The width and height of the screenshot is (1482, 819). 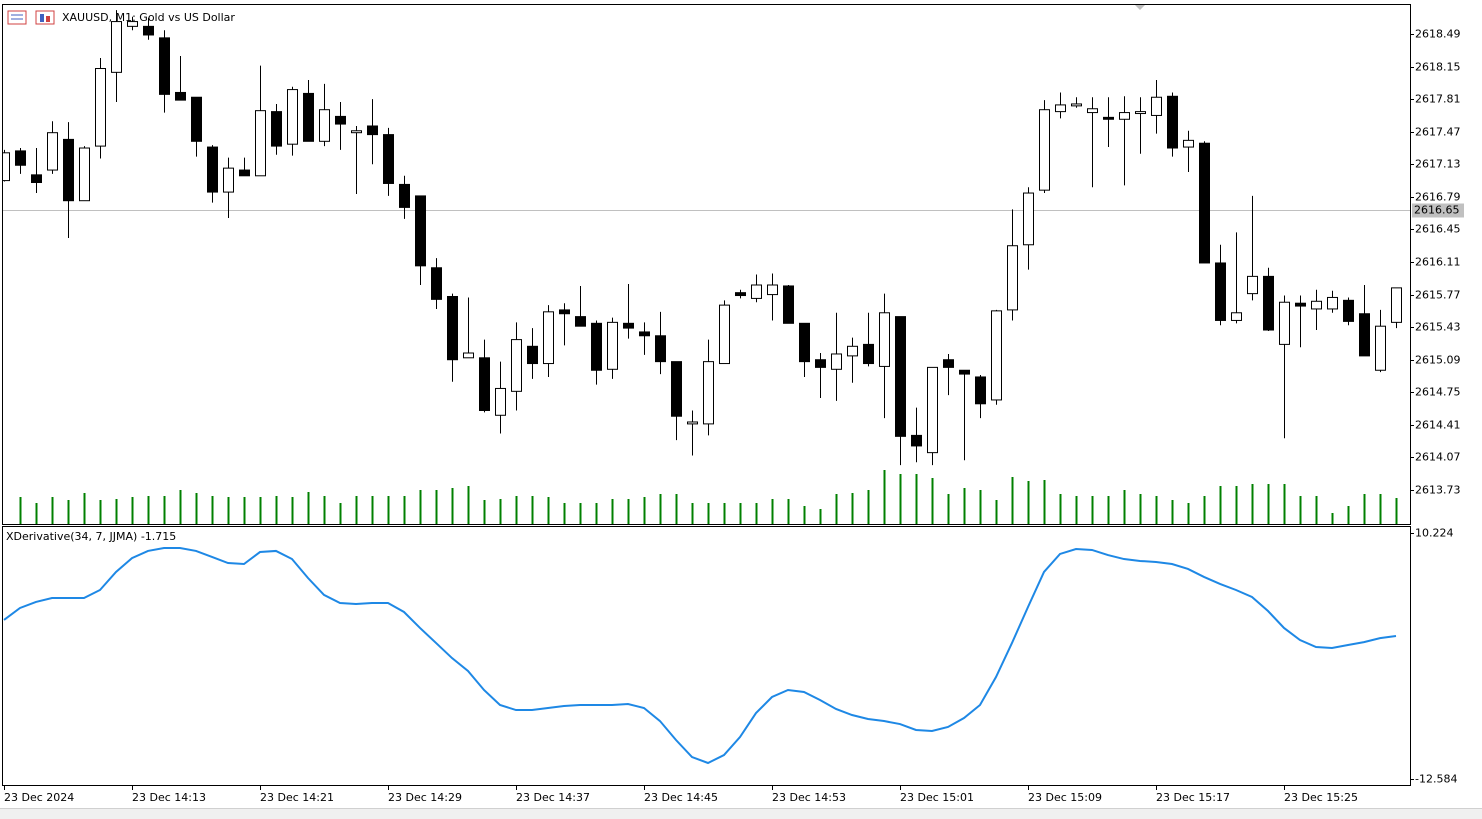 I want to click on x-tick-label: 23 Dec 14:21, so click(x=297, y=797).